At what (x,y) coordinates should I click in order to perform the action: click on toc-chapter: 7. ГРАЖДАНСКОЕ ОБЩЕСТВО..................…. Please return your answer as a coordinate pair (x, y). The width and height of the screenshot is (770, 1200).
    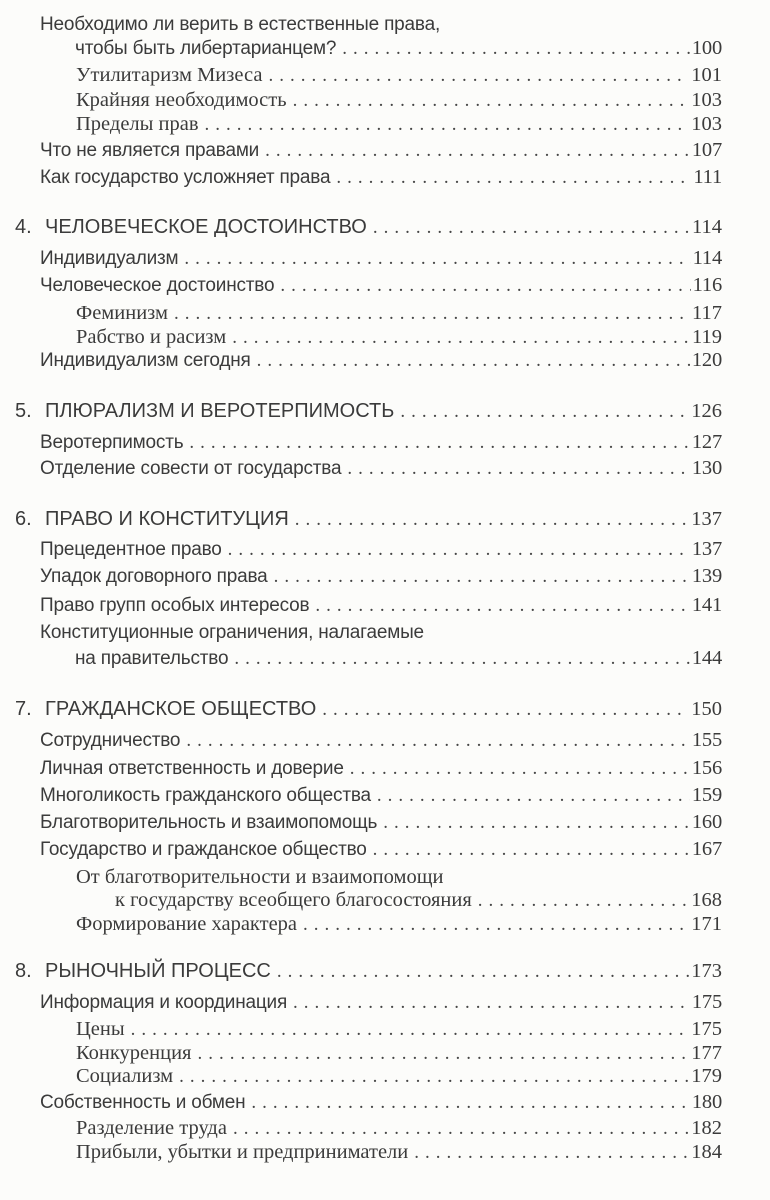
    Looking at the image, I should click on (361, 711).